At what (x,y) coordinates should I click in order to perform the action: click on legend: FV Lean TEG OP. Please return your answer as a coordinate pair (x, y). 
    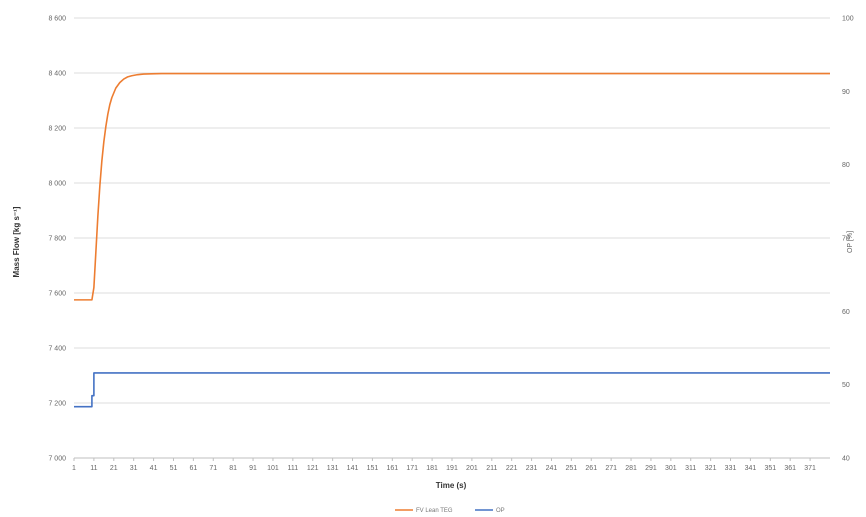
    Looking at the image, I should click on (450, 511).